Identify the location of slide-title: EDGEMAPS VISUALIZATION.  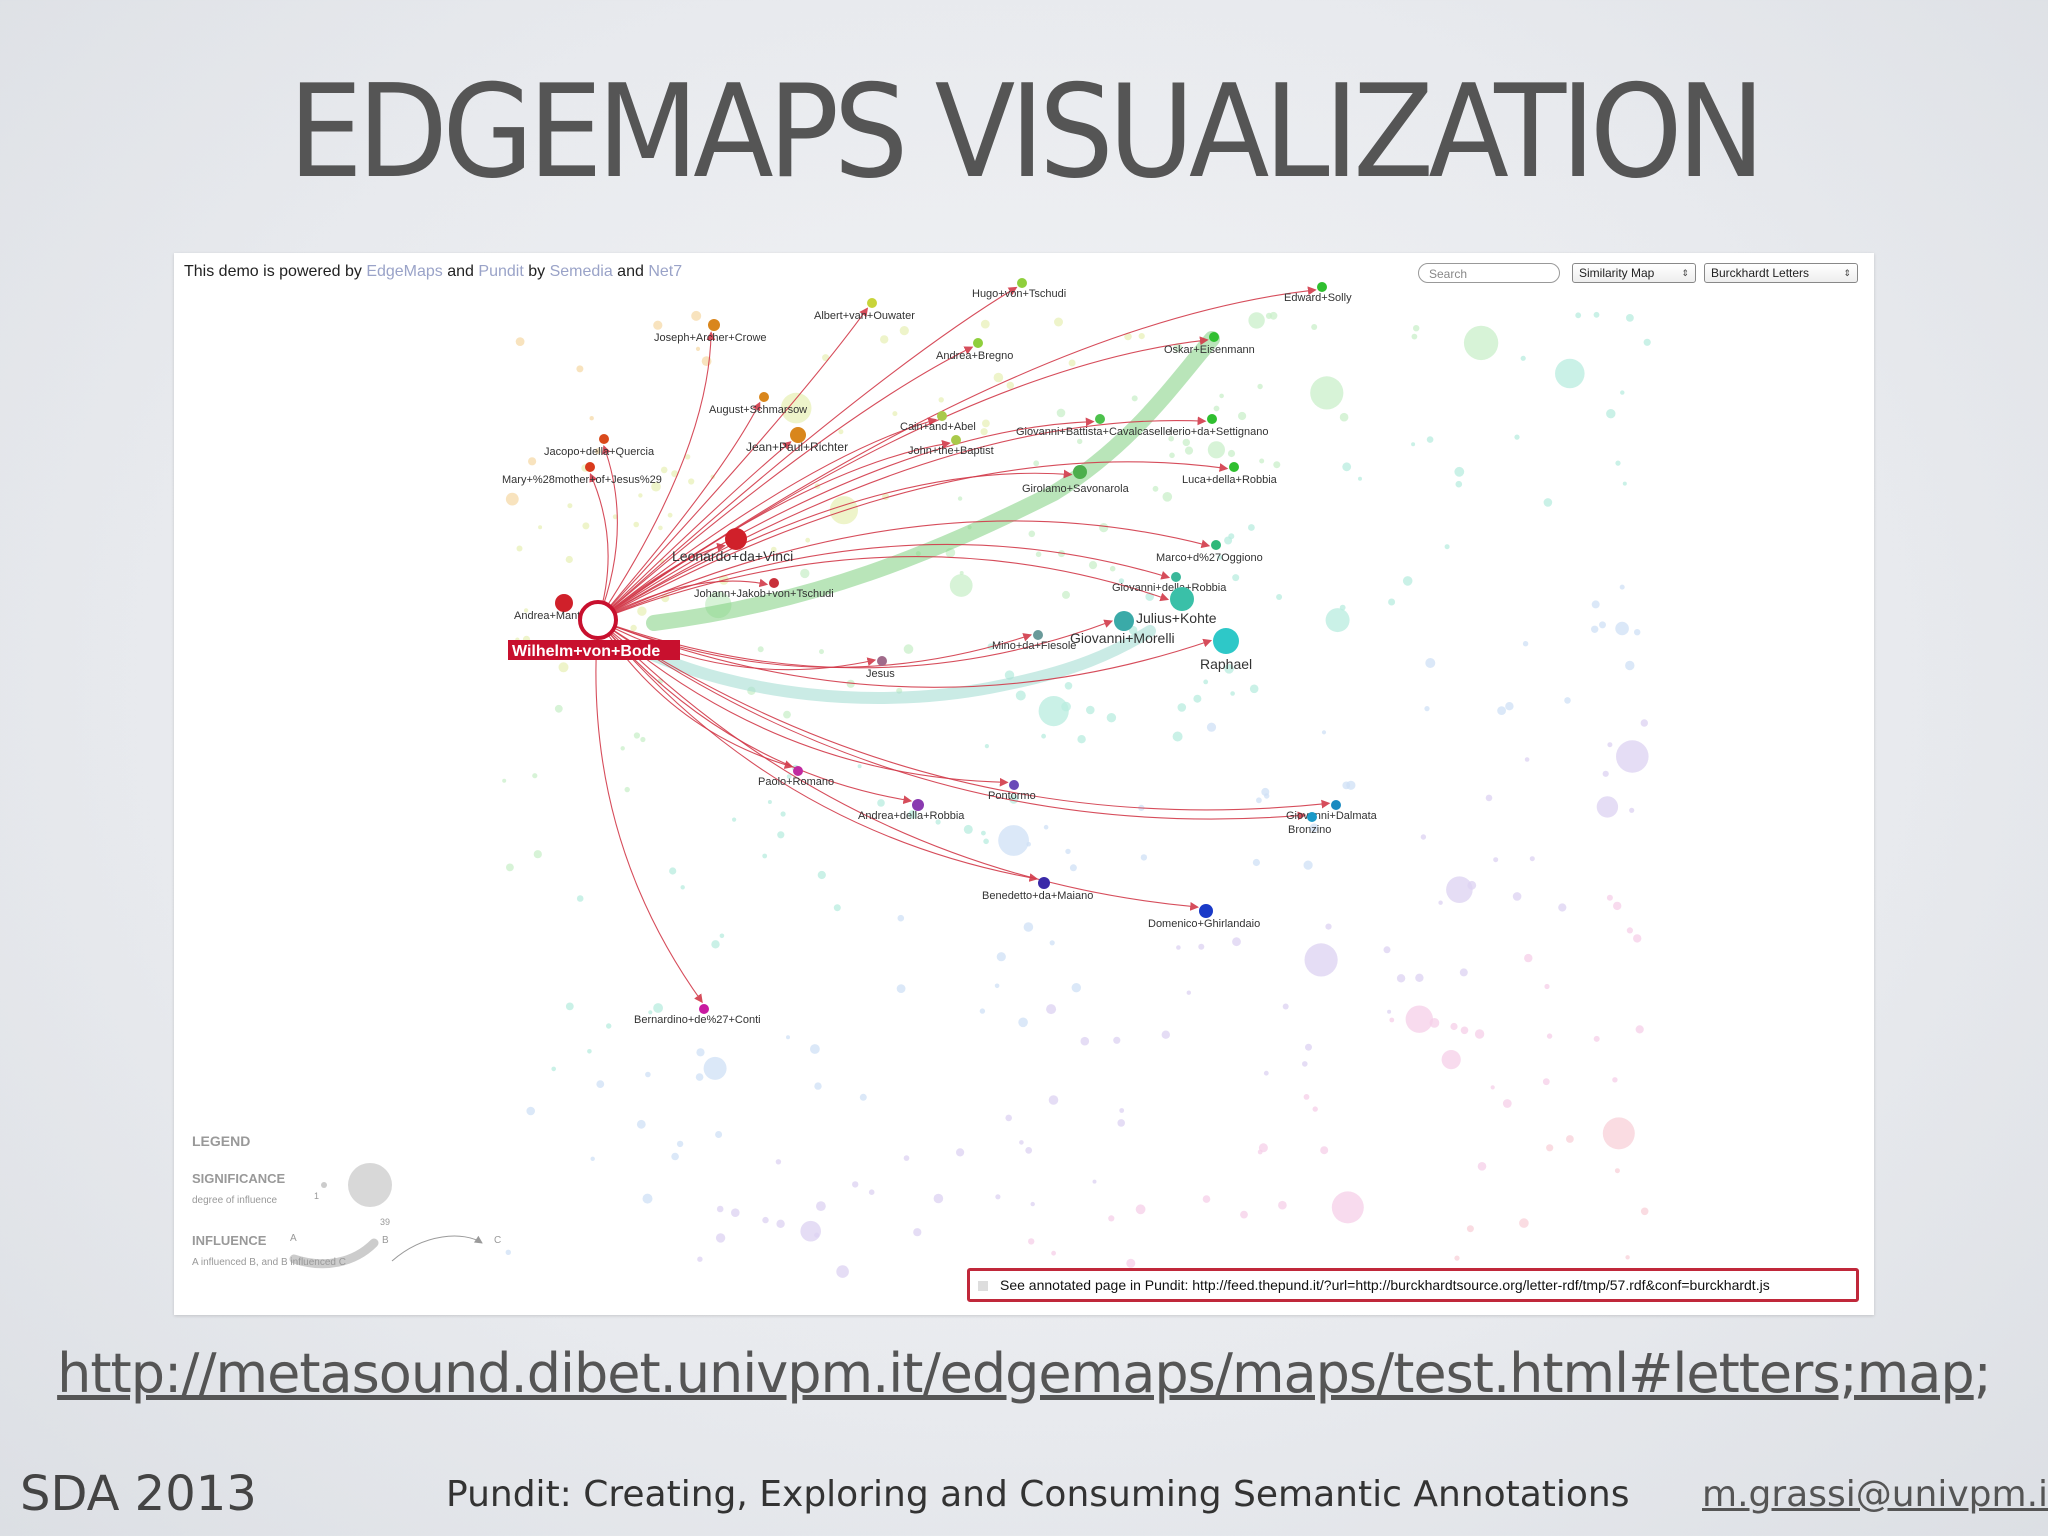
(1026, 132).